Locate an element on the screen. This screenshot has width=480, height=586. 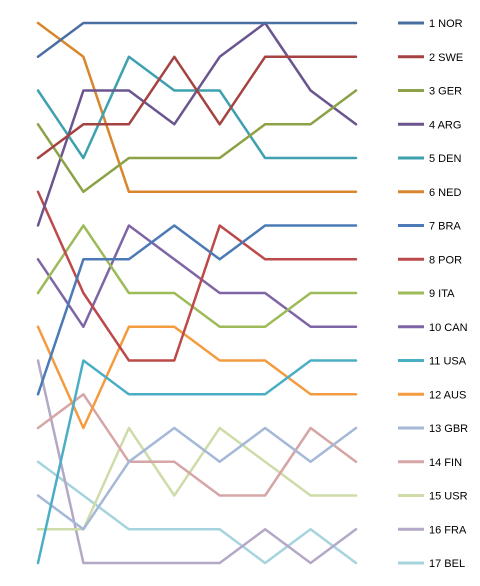
legend-label: 13 GBR is located at coordinates (448, 429).